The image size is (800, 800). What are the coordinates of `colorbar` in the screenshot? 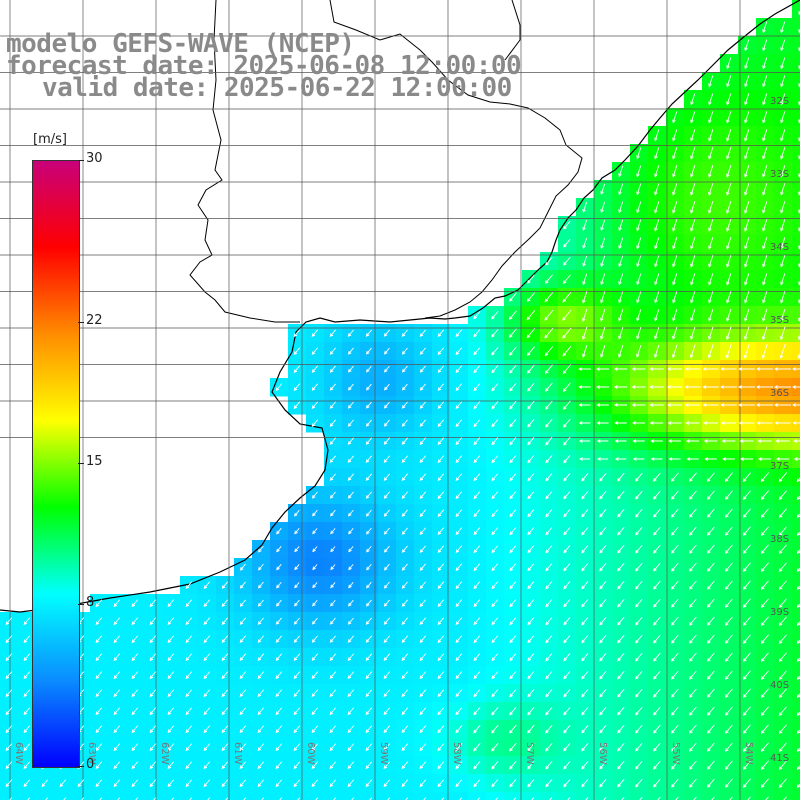 It's located at (56, 464).